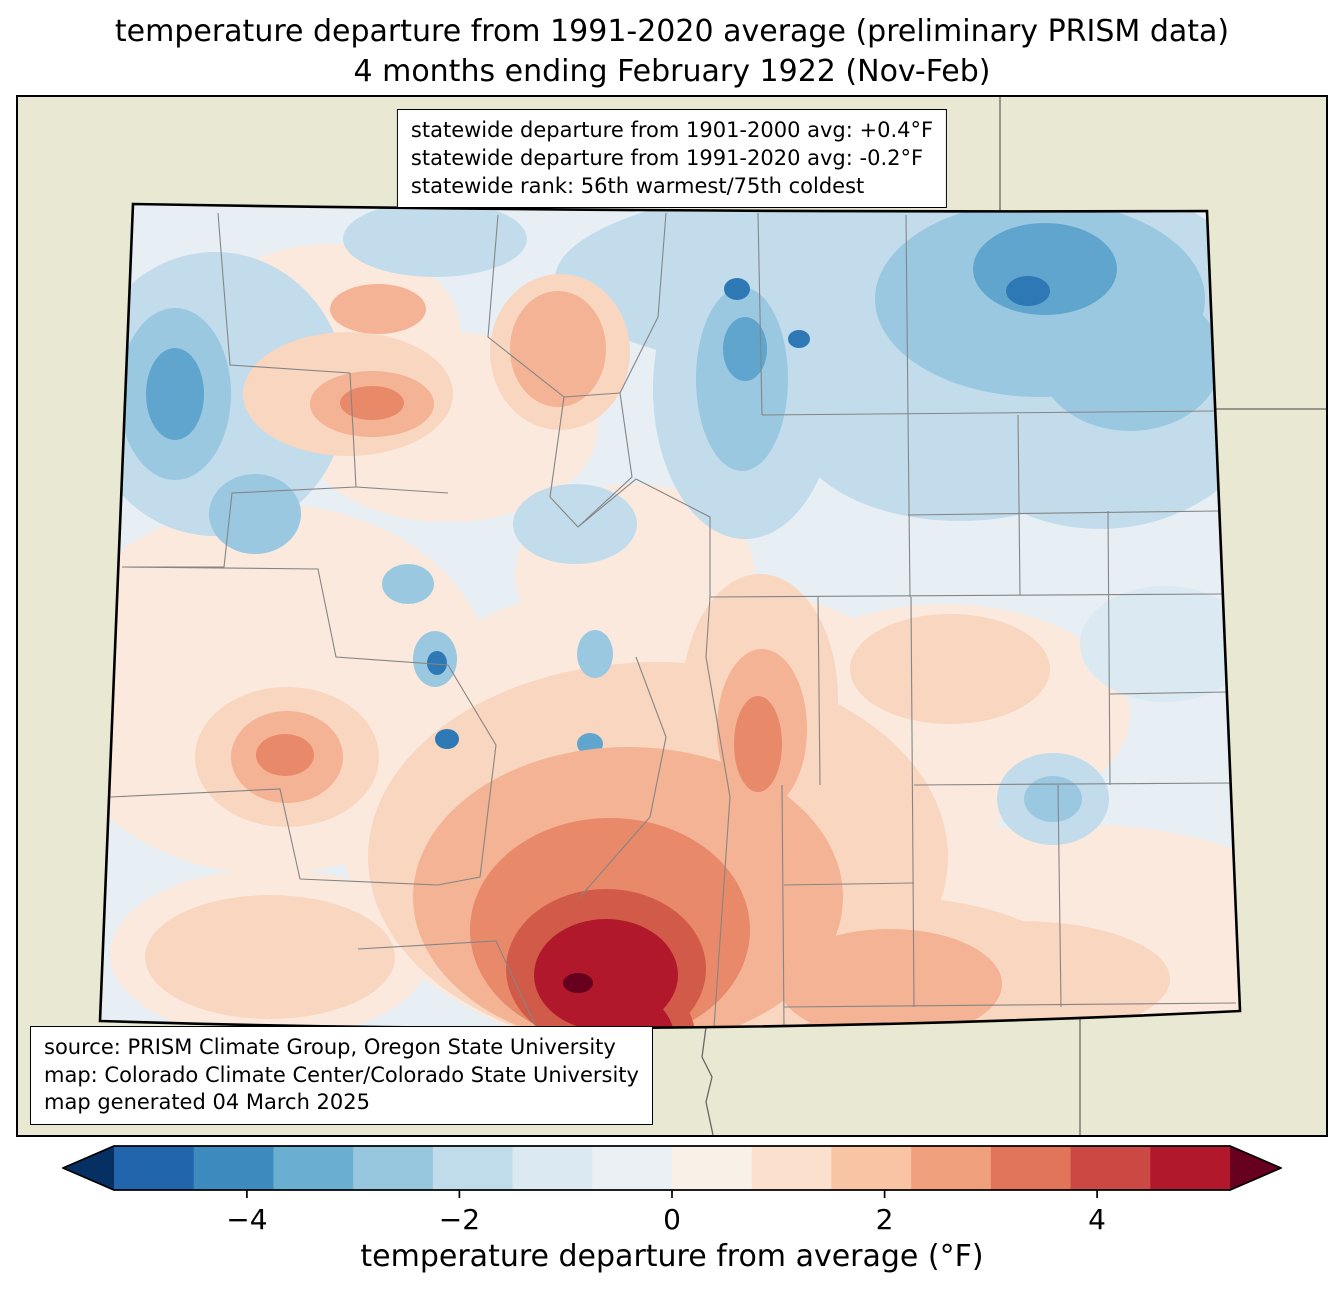 The height and width of the screenshot is (1299, 1344). Describe the element at coordinates (672, 71) in the screenshot. I see `title-line-2: 4 months ending February 1922 (Nov-Feb)` at that location.